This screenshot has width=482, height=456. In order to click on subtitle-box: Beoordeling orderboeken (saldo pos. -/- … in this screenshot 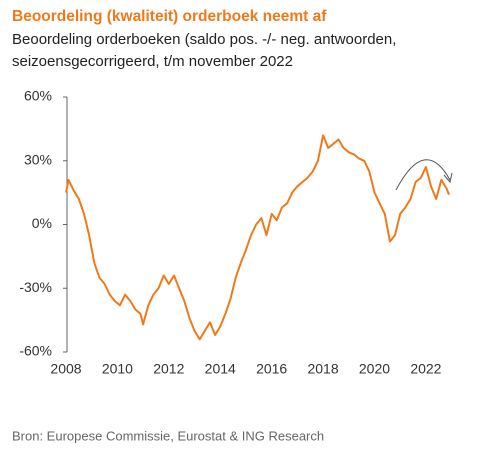, I will do `click(204, 50)`.